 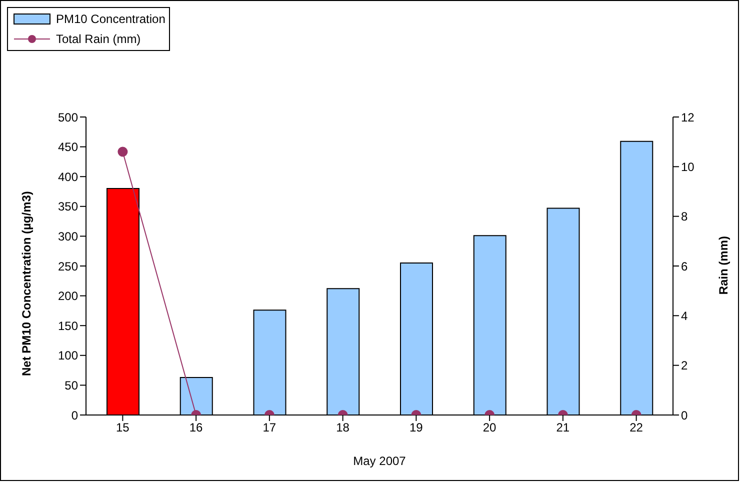 What do you see at coordinates (68, 117) in the screenshot?
I see `y-tick-label: 500` at bounding box center [68, 117].